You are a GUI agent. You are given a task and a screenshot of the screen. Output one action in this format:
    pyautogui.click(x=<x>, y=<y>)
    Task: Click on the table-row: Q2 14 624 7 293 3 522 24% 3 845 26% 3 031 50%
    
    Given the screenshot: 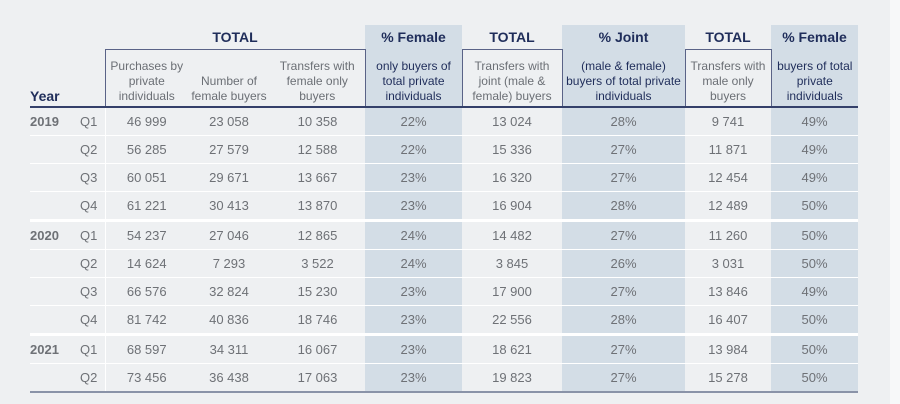 What is the action you would take?
    pyautogui.click(x=444, y=263)
    